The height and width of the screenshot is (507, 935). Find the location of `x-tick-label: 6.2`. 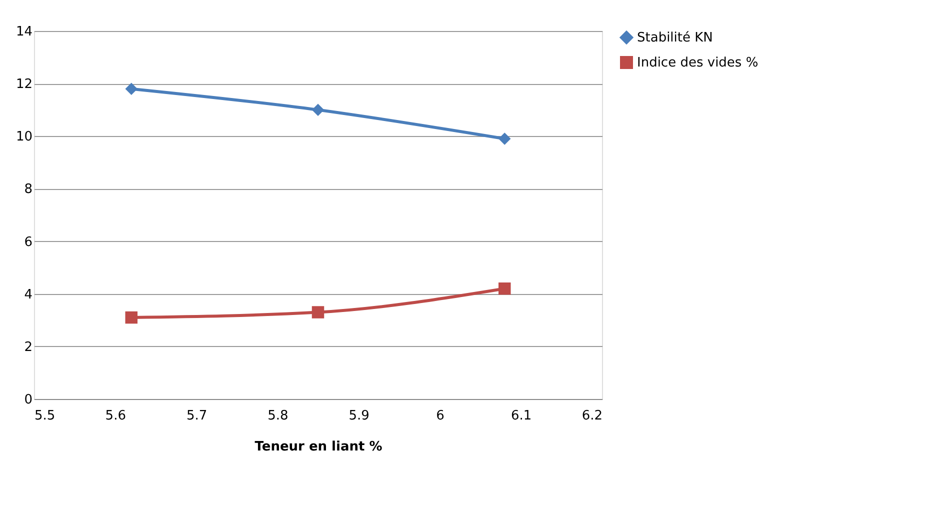

x-tick-label: 6.2 is located at coordinates (592, 416).